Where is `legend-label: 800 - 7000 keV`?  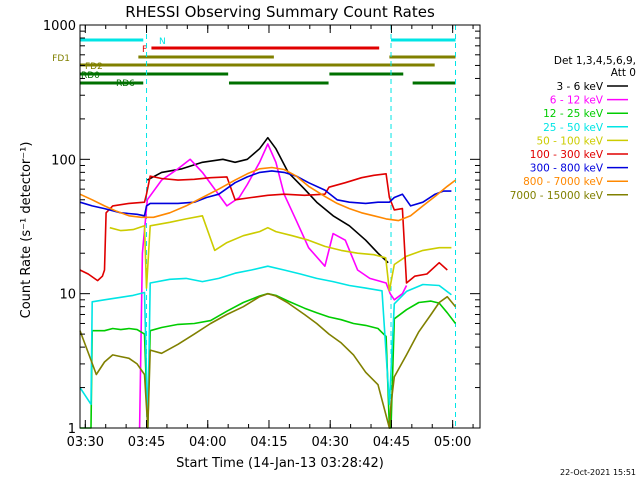
legend-label: 800 - 7000 keV is located at coordinates (563, 182).